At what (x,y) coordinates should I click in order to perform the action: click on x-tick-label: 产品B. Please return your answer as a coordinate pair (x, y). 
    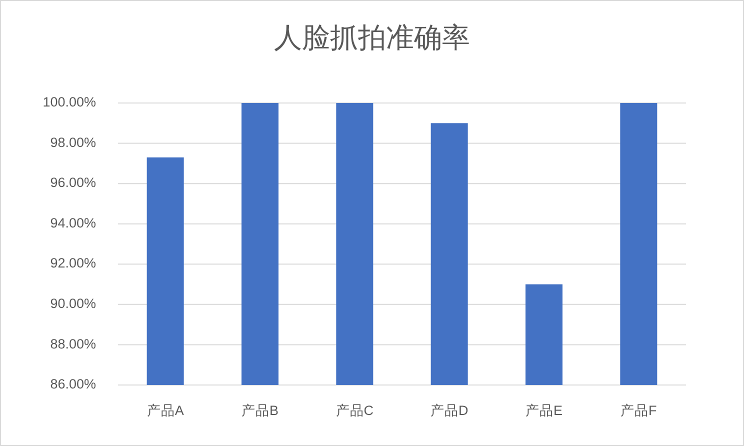
    Looking at the image, I should click on (260, 410).